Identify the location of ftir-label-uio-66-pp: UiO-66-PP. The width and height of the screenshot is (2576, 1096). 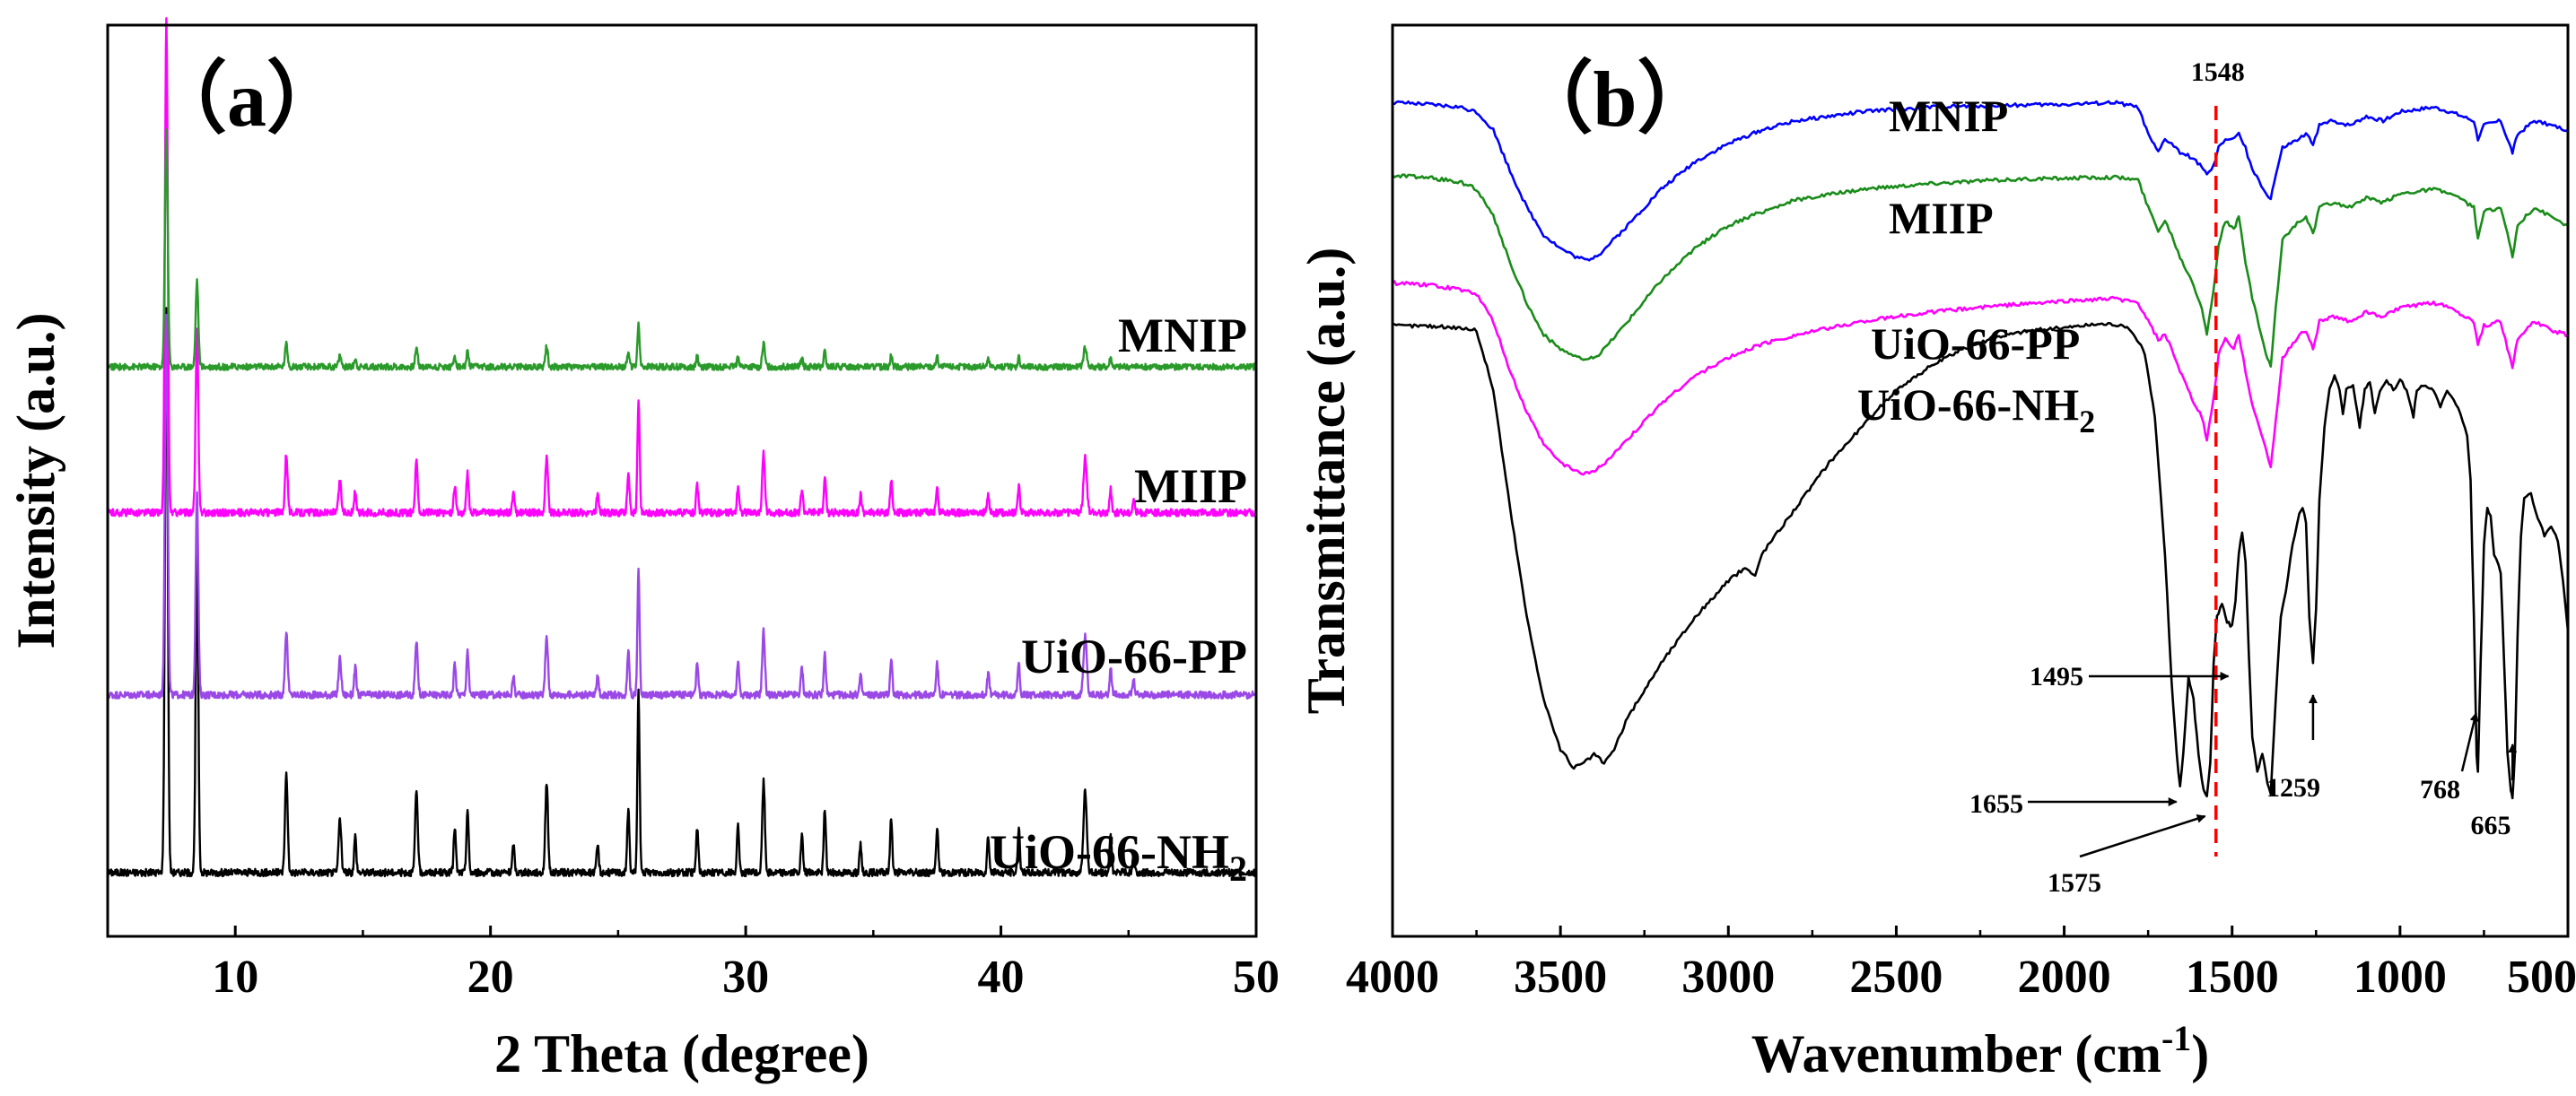
(1976, 343).